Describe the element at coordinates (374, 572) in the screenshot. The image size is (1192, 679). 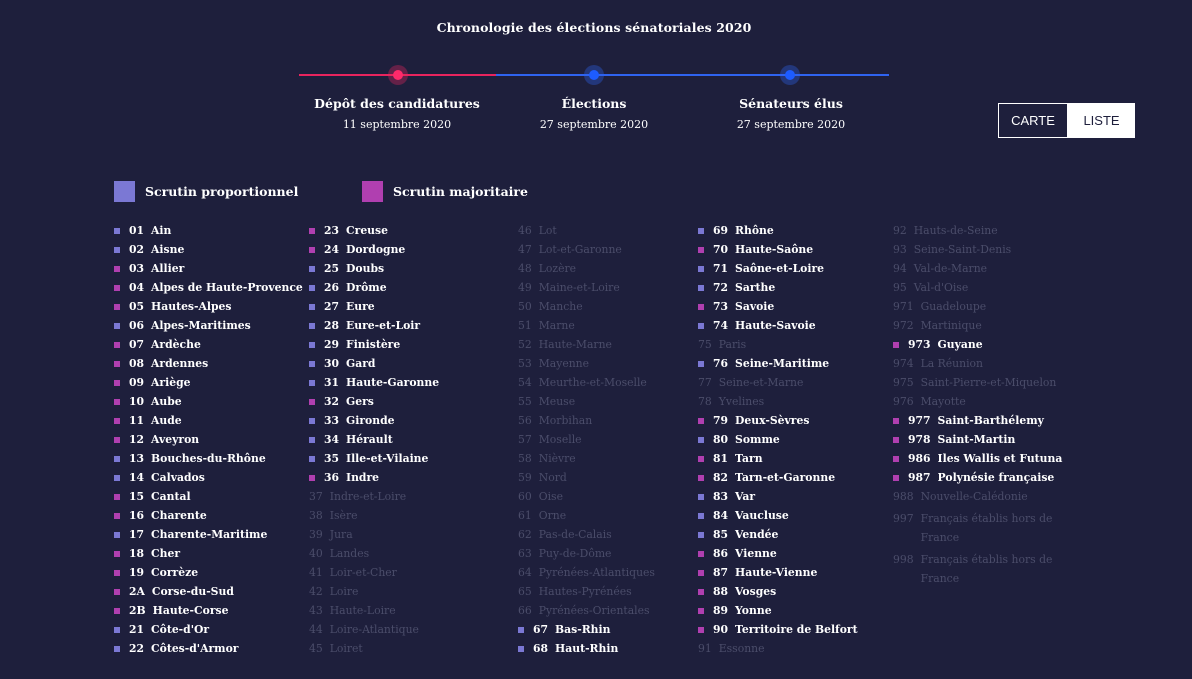
I see `department-item: 41 Loir-et-Cher` at that location.